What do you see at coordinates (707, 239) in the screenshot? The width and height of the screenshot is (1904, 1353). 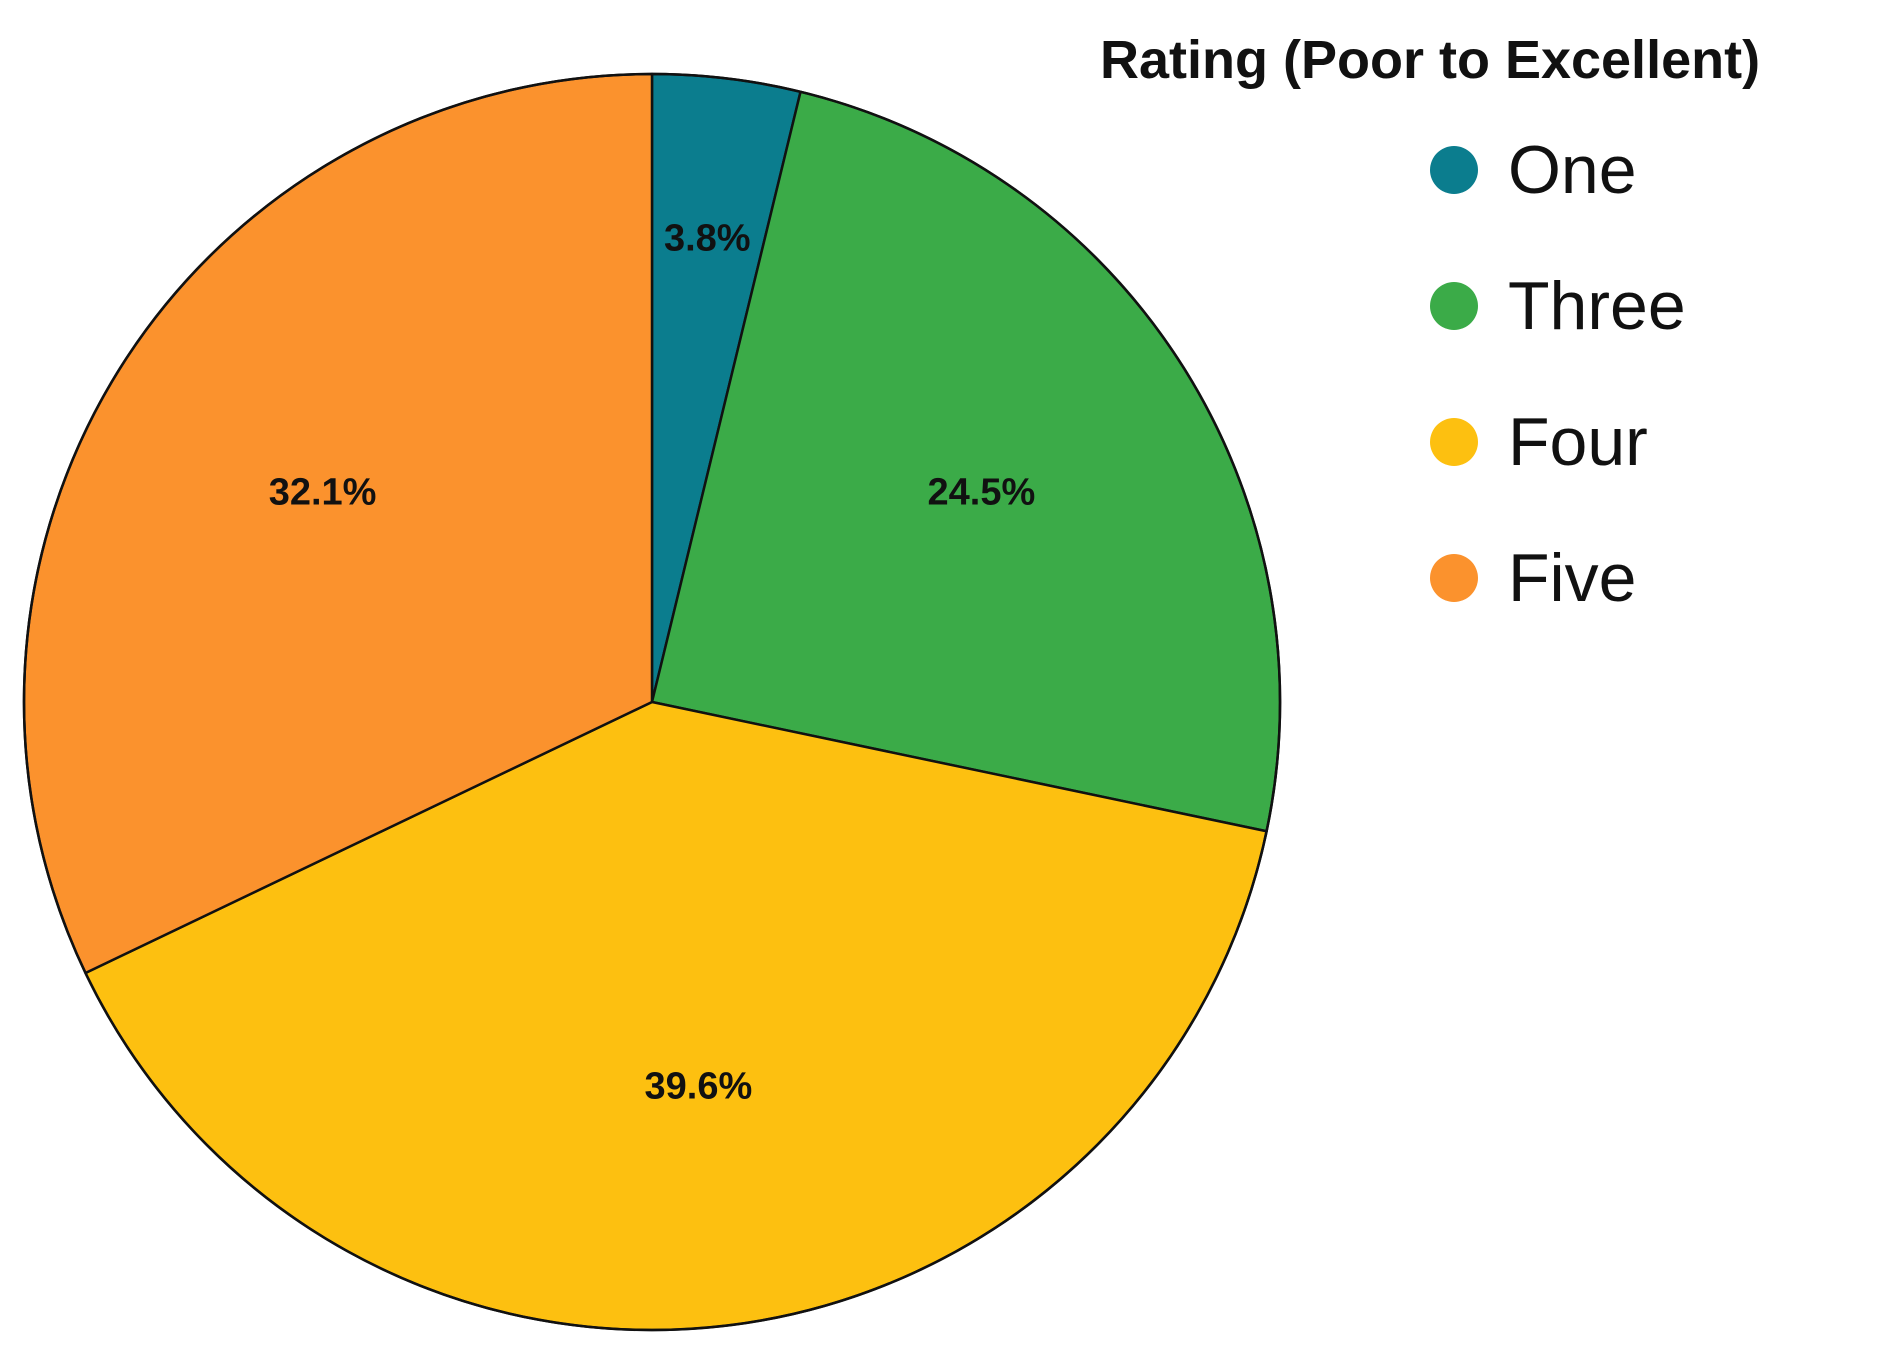 I see `pie-label-one: 3.8%` at bounding box center [707, 239].